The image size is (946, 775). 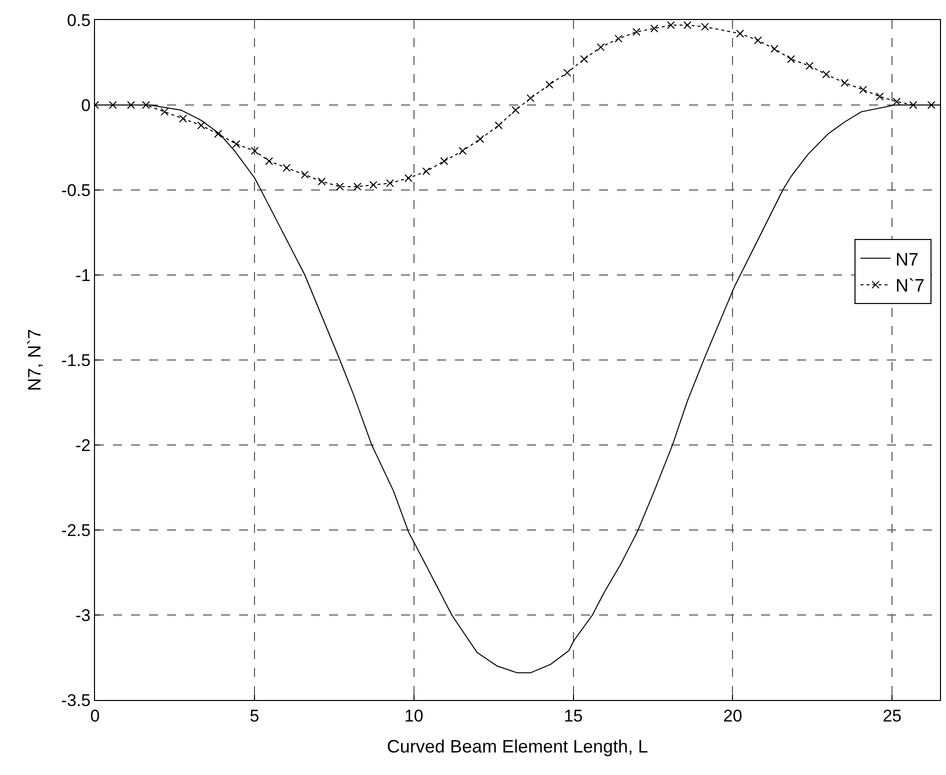 I want to click on x-tick-label: 15, so click(x=573, y=716).